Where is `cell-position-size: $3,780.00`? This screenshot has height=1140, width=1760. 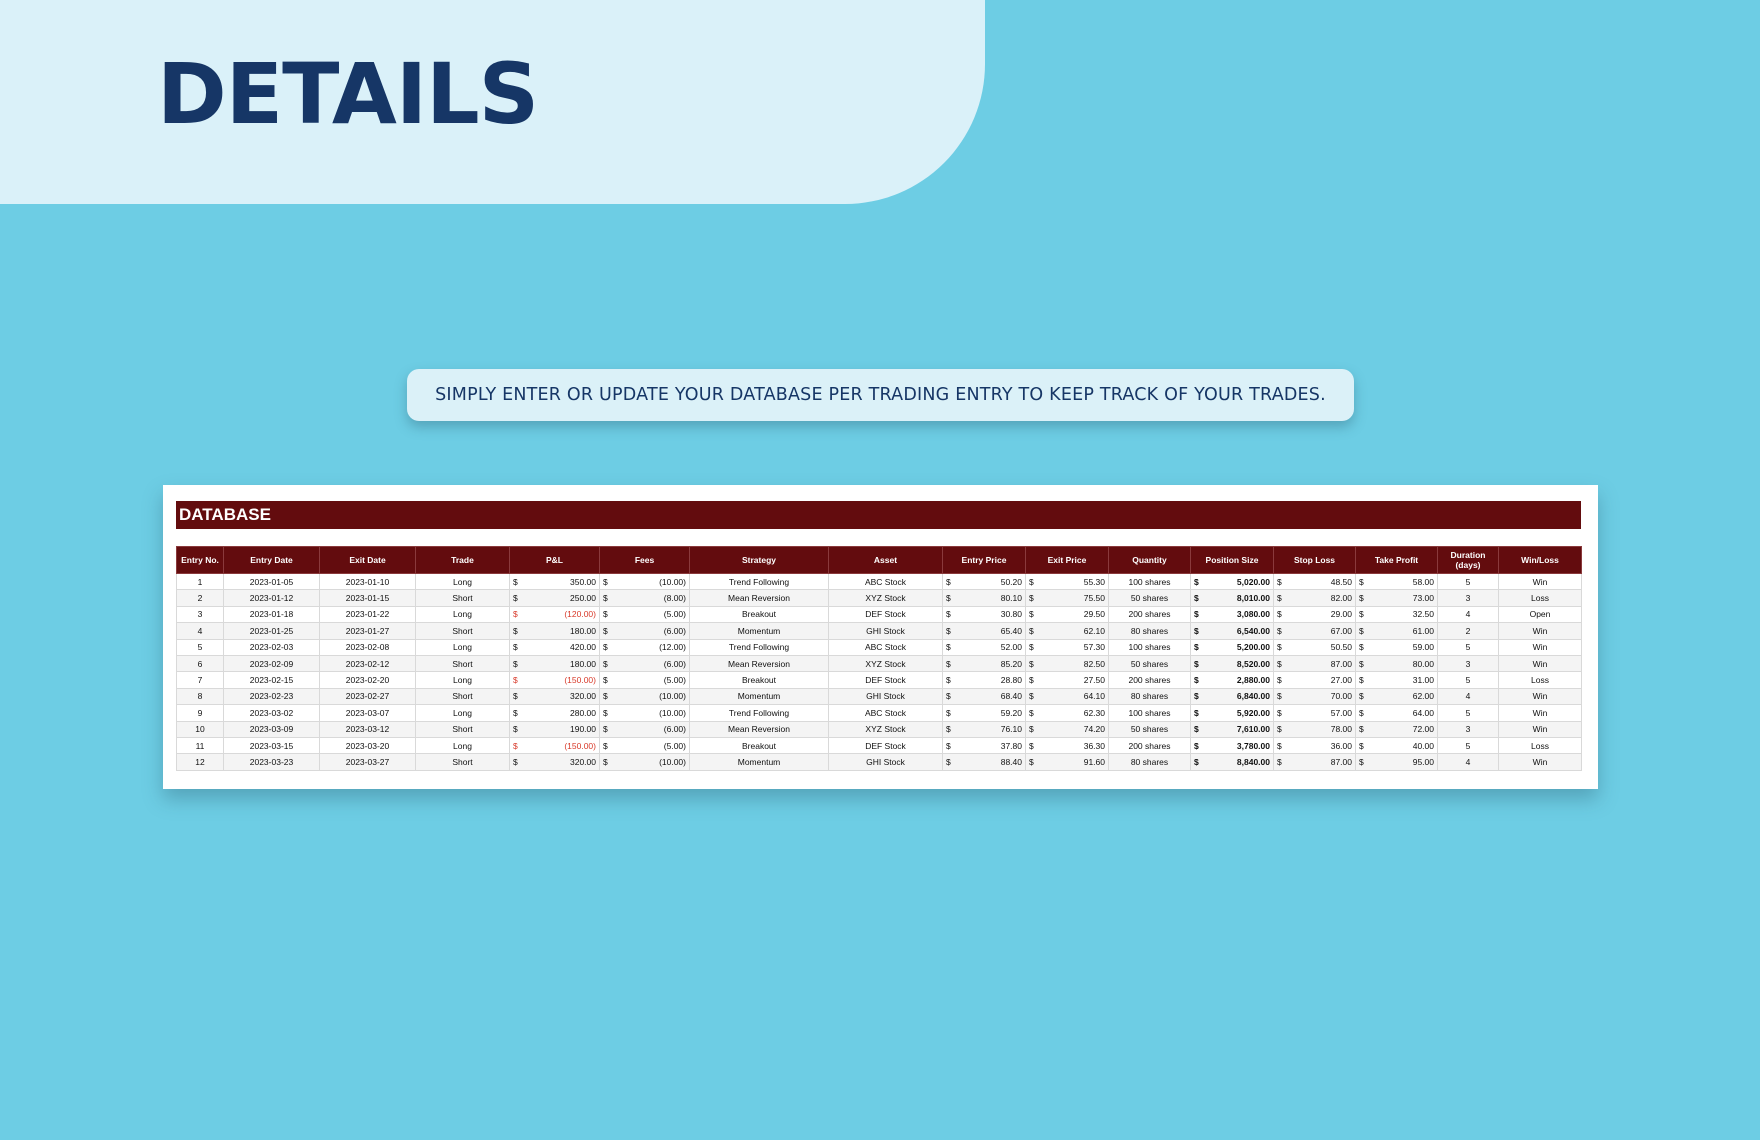
cell-position-size: $3,780.00 is located at coordinates (1232, 745).